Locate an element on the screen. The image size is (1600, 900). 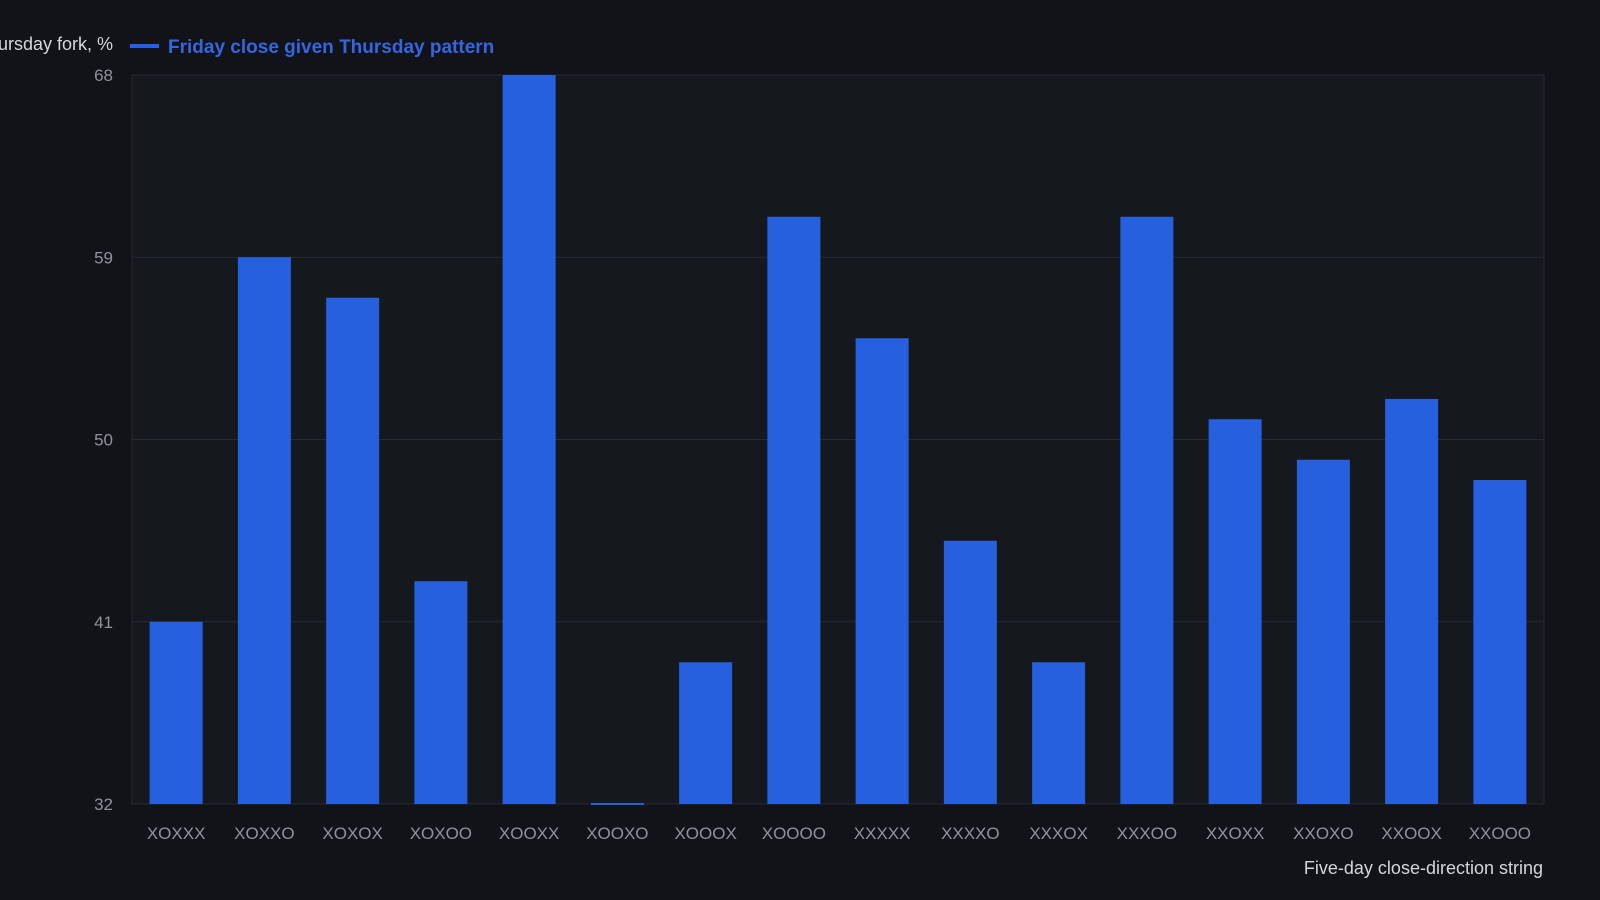
x-tick-label: XOOOX is located at coordinates (705, 833).